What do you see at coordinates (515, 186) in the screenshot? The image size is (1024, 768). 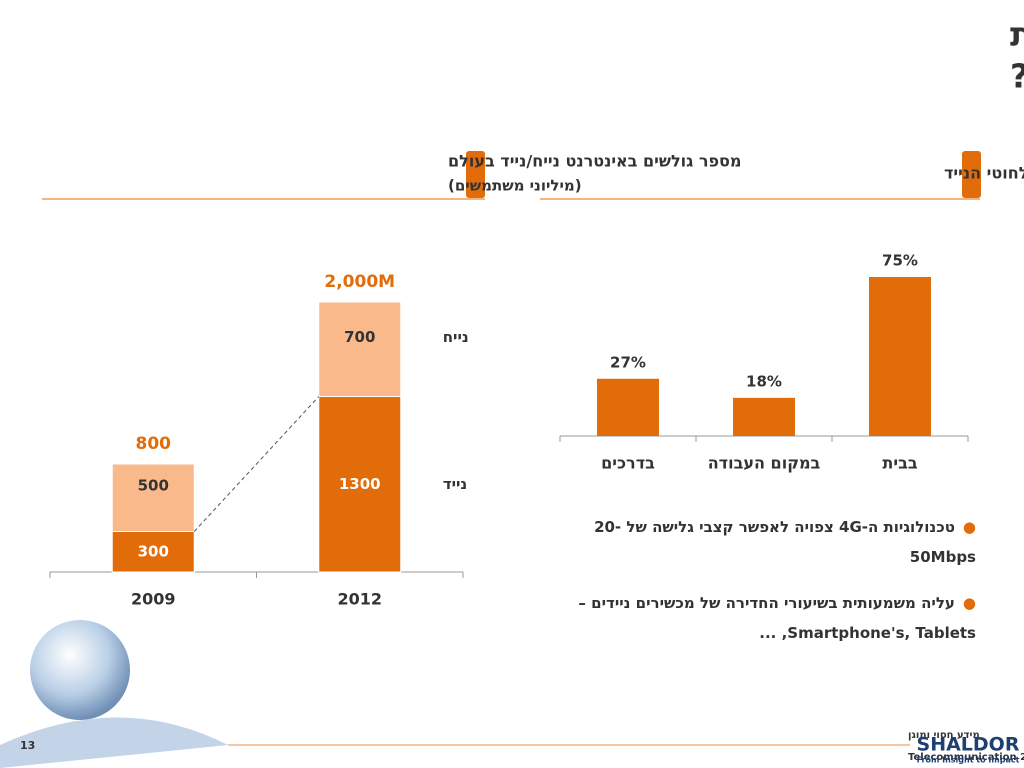 I see `chart-subtitle: (מיליוני משתמשים)` at bounding box center [515, 186].